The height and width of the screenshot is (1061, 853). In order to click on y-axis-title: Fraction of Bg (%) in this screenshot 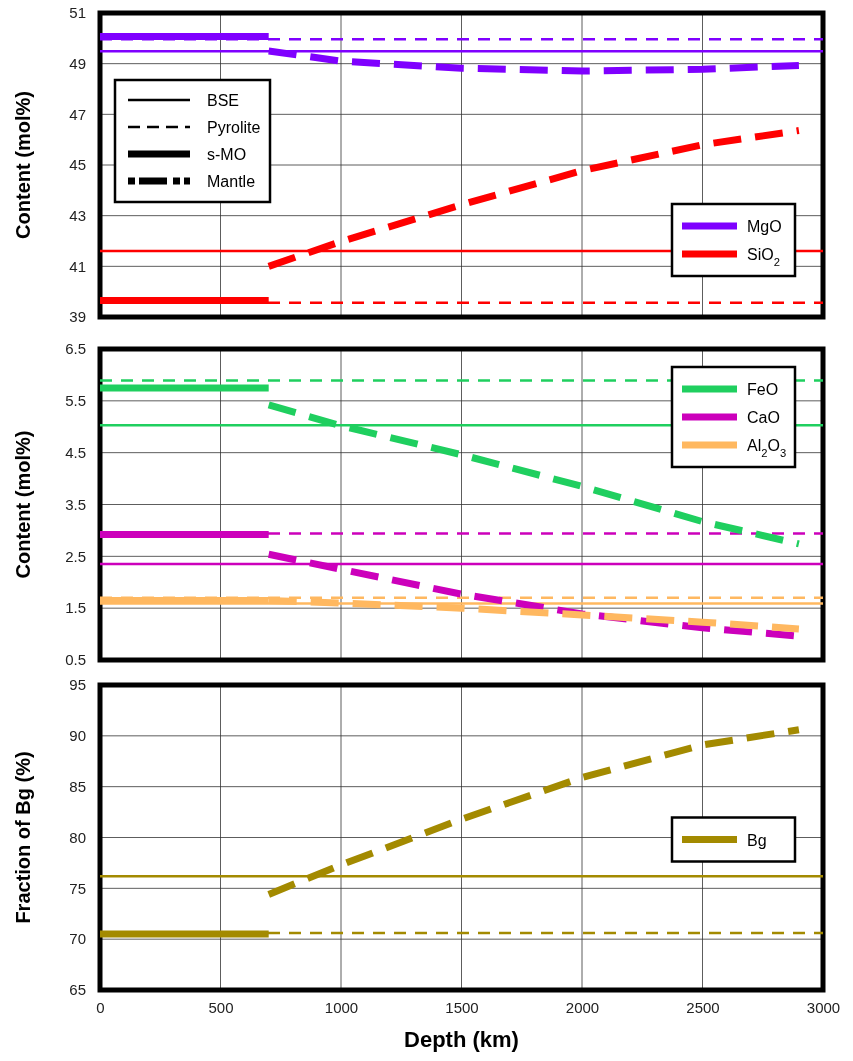, I will do `click(23, 837)`.